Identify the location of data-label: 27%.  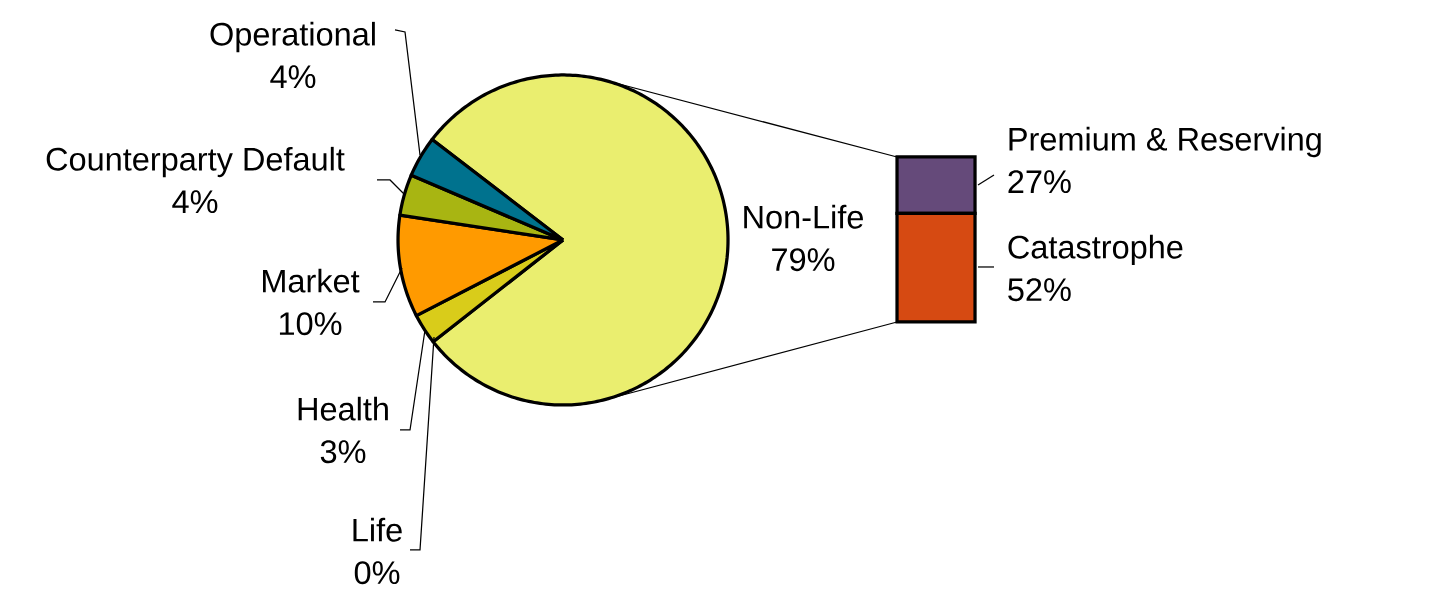
(1039, 182).